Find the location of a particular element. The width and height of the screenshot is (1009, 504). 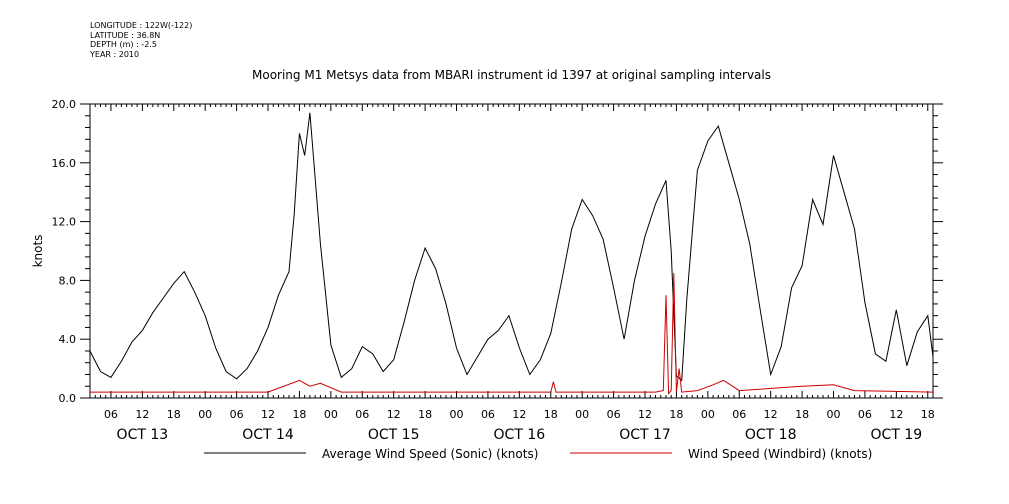

y-axis-label: knots is located at coordinates (38, 251).